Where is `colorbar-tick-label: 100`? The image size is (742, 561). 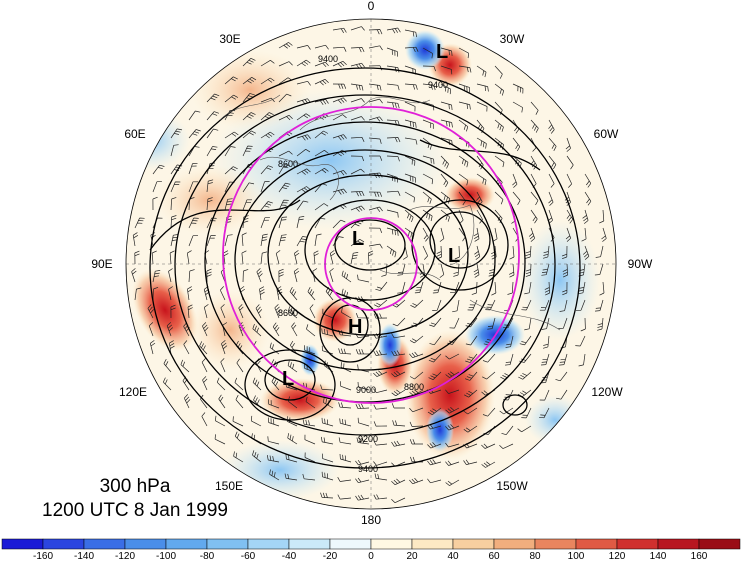 colorbar-tick-label: 100 is located at coordinates (576, 556).